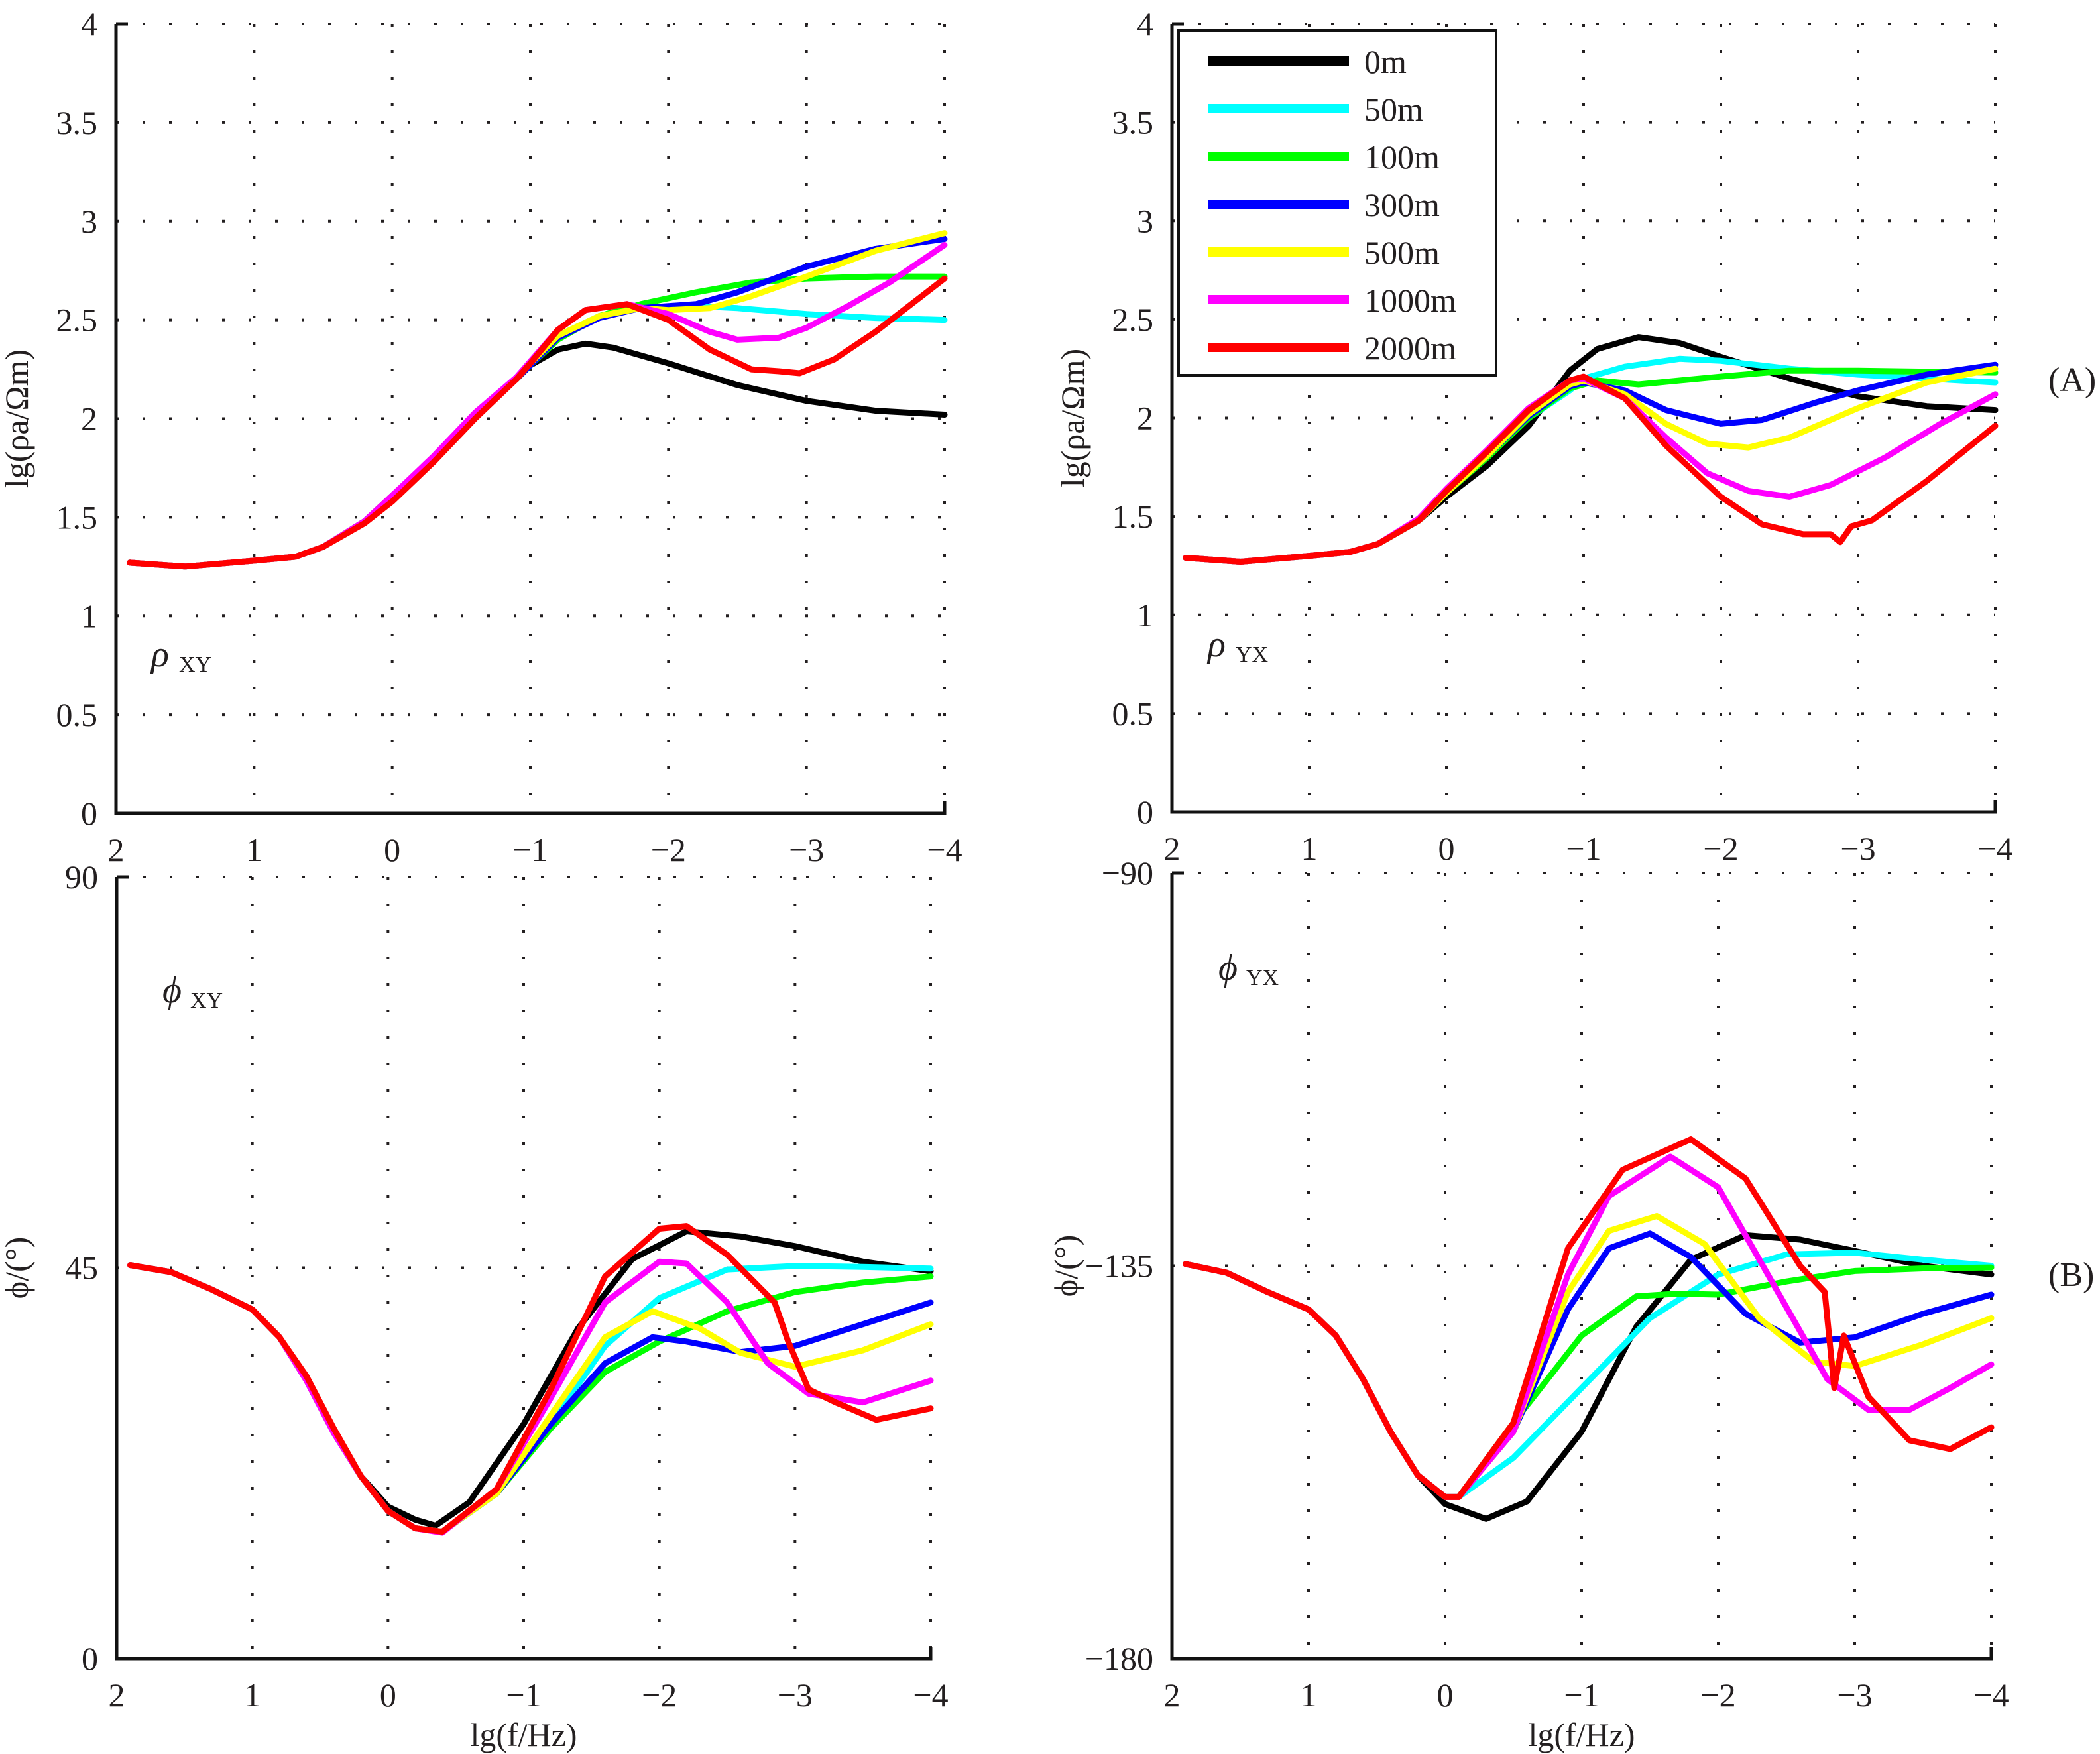 Image resolution: width=2100 pixels, height=1754 pixels. I want to click on y-tick-label: 45, so click(81, 1268).